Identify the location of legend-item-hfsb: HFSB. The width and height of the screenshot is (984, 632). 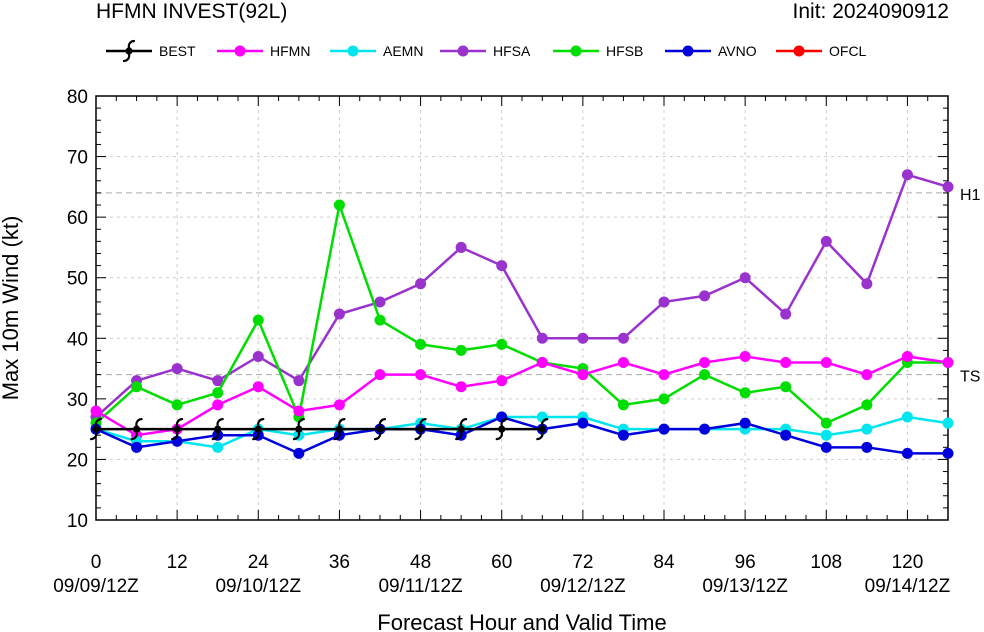
(598, 51).